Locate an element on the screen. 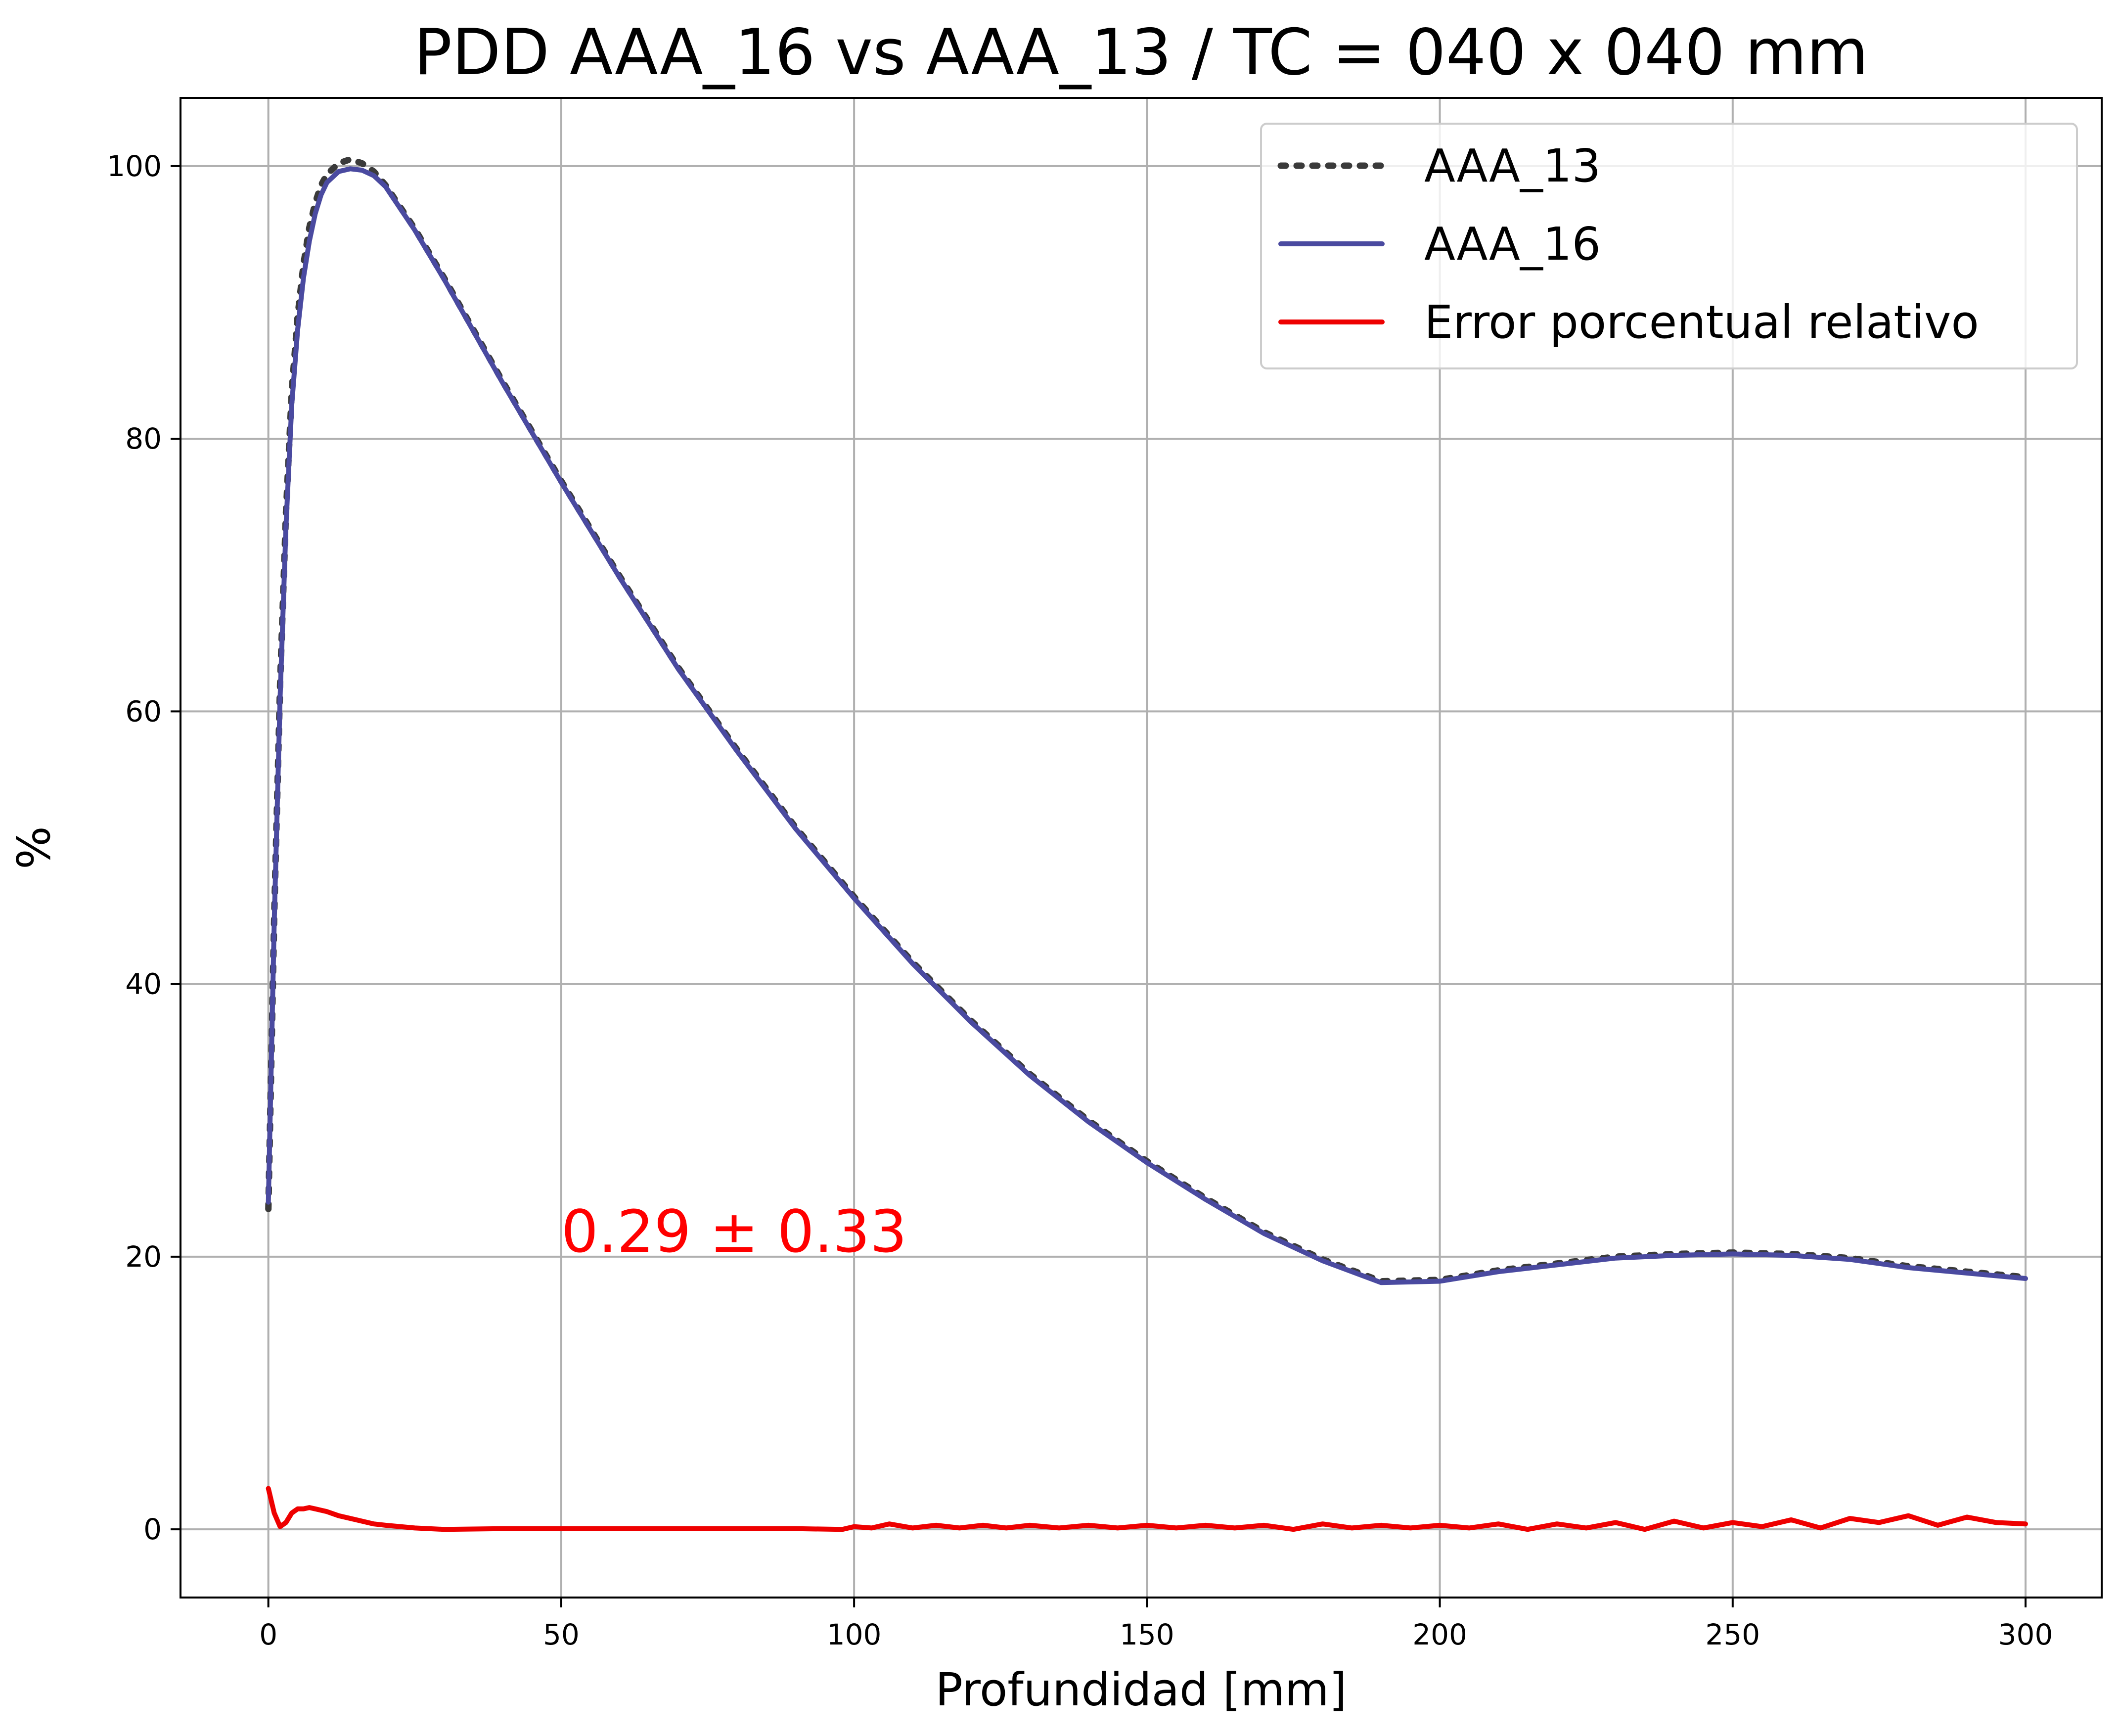  y-axis-label: % is located at coordinates (33, 847).